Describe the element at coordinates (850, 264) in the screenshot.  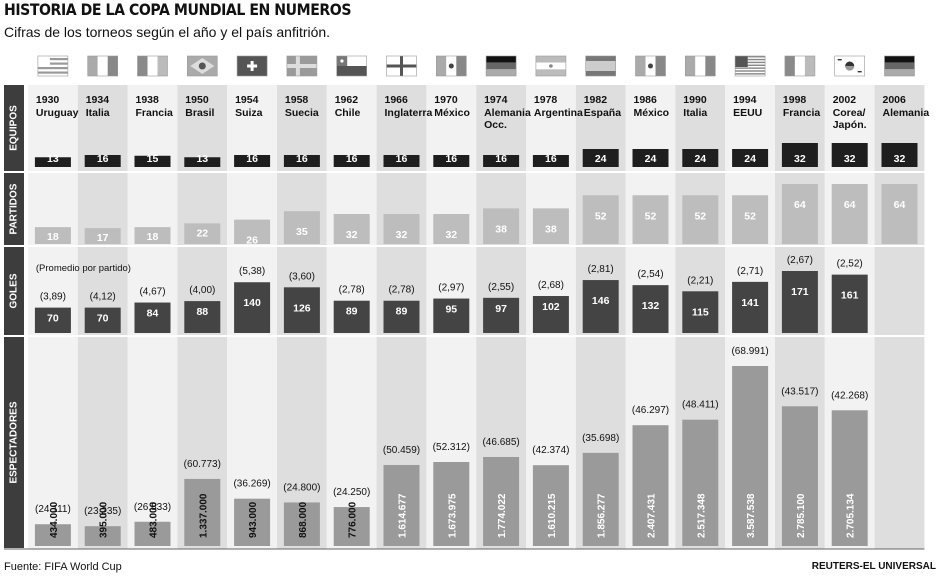
I see `avg-label-goles: (2,52)` at that location.